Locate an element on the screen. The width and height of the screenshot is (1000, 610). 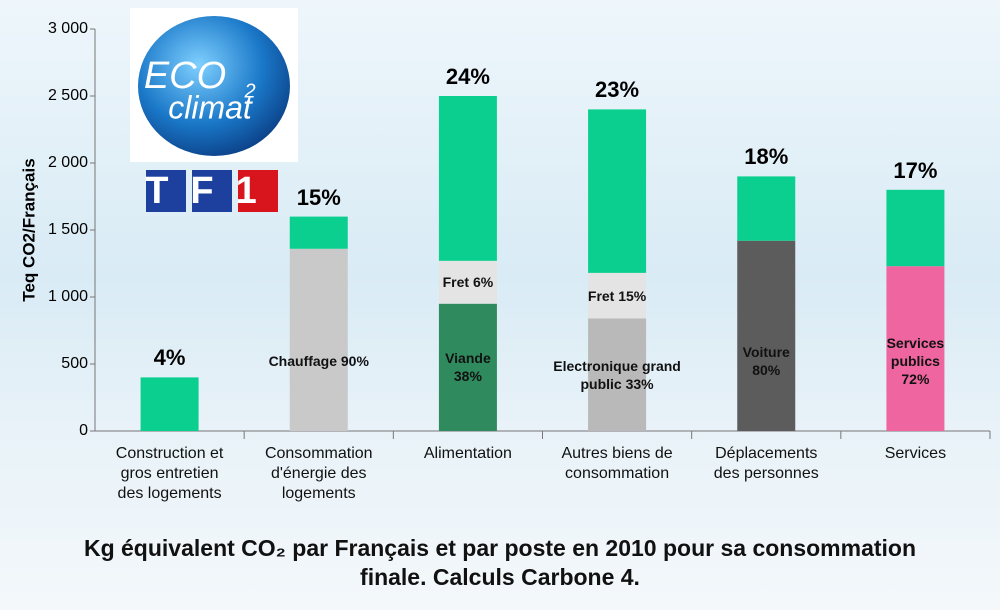
logo-text: climat is located at coordinates (210, 107).